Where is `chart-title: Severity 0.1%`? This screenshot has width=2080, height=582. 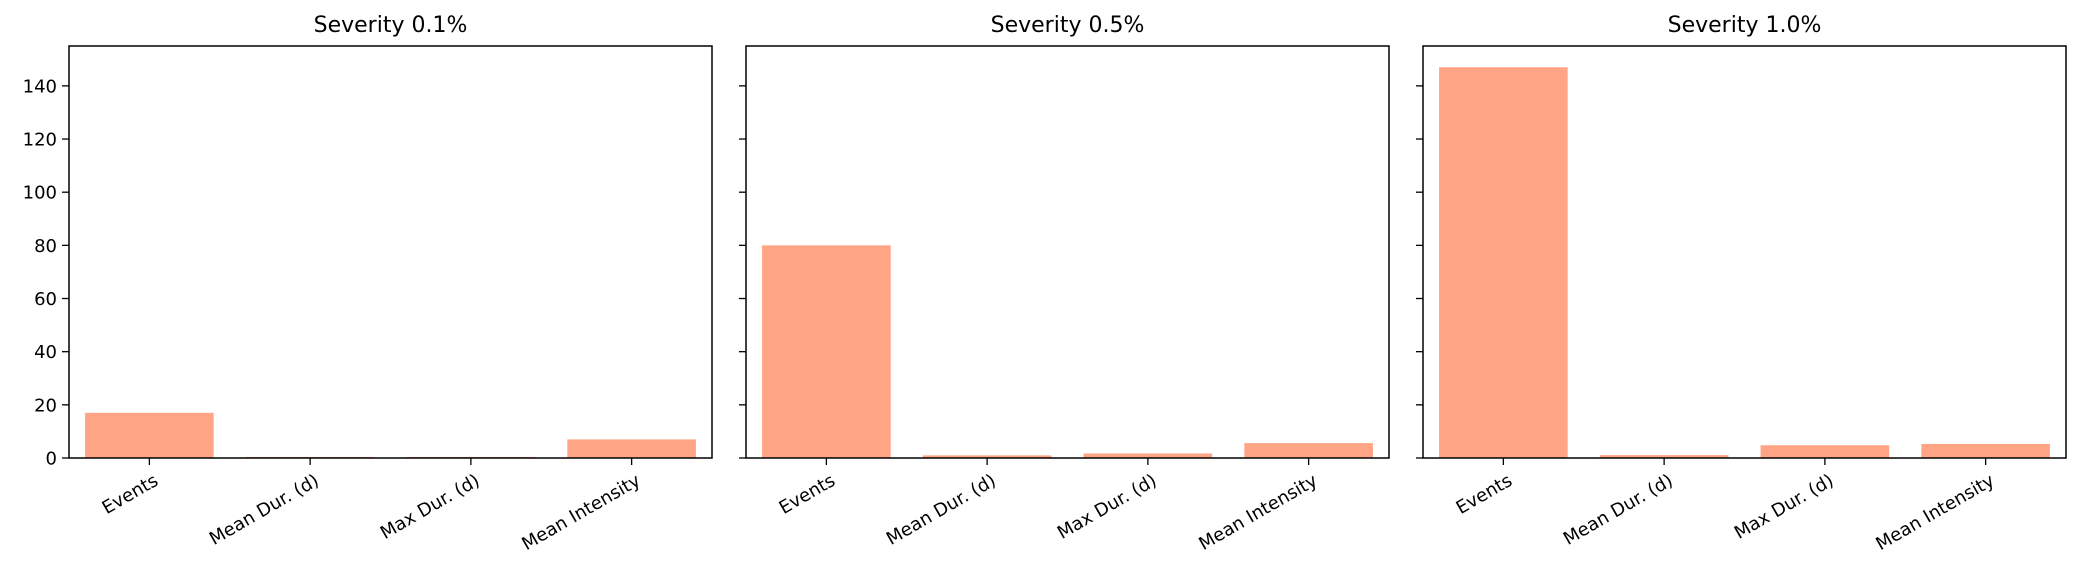
chart-title: Severity 0.1% is located at coordinates (391, 25).